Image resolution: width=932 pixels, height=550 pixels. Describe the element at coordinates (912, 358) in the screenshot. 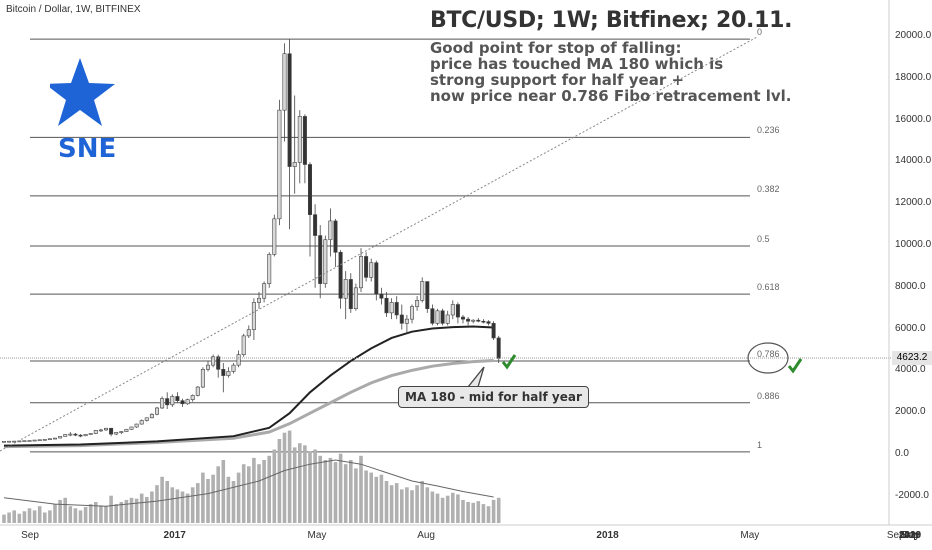

I see `current-price-tag: 4623.2` at that location.